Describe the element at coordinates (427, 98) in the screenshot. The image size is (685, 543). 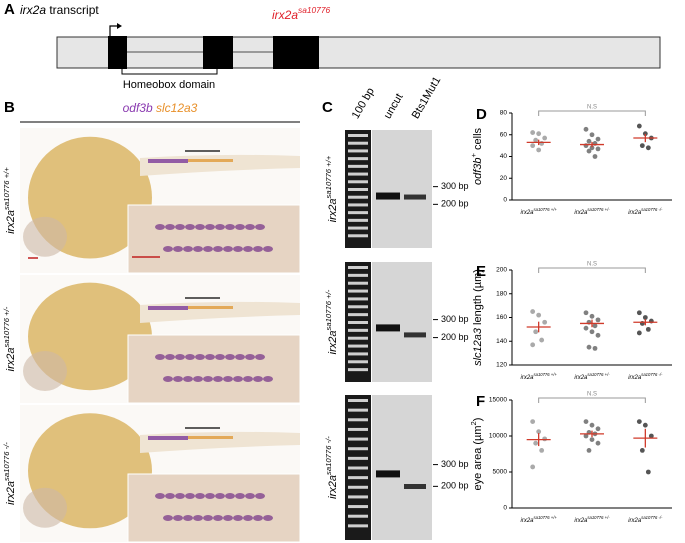
I see `lane-label: Bts1Mut1` at that location.